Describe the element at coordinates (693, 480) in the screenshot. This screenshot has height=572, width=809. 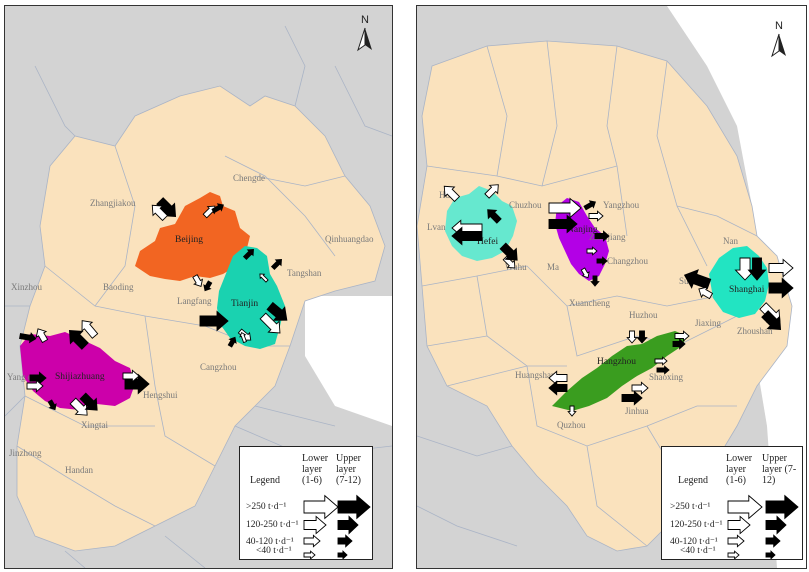
I see `legend-title: Legend` at that location.